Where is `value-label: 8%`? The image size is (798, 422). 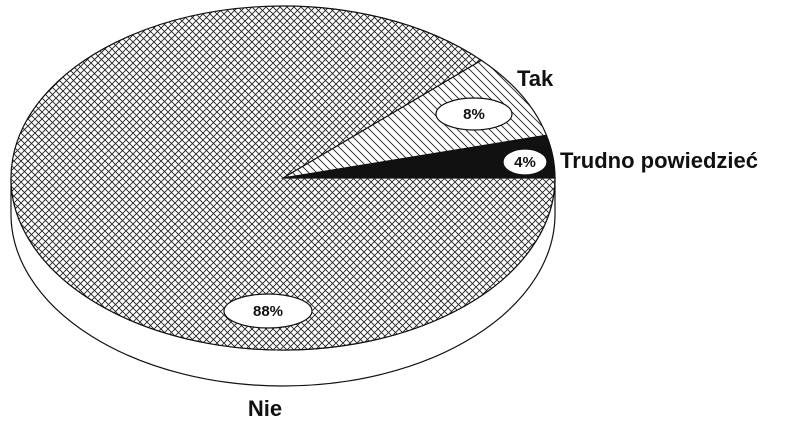 value-label: 8% is located at coordinates (474, 114).